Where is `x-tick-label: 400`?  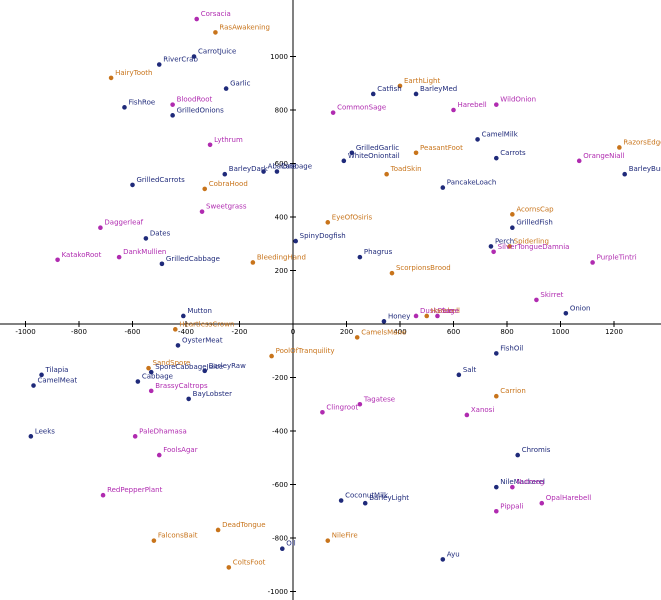 x-tick-label: 400 is located at coordinates (399, 332).